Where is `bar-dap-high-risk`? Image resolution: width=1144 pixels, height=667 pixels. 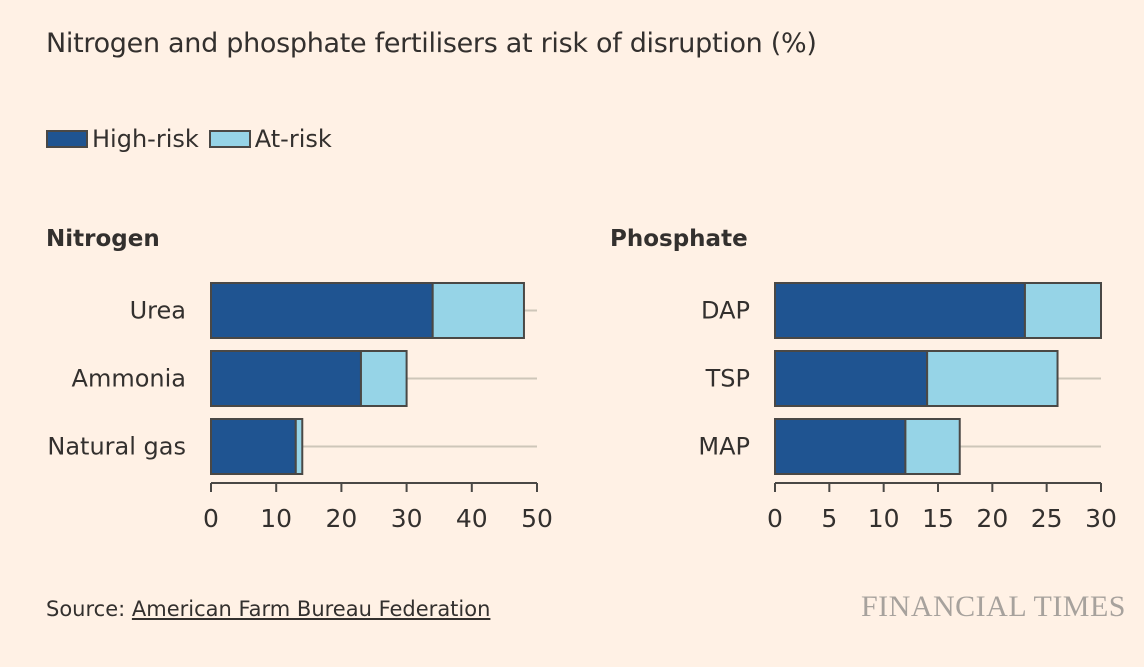
bar-dap-high-risk is located at coordinates (900, 310).